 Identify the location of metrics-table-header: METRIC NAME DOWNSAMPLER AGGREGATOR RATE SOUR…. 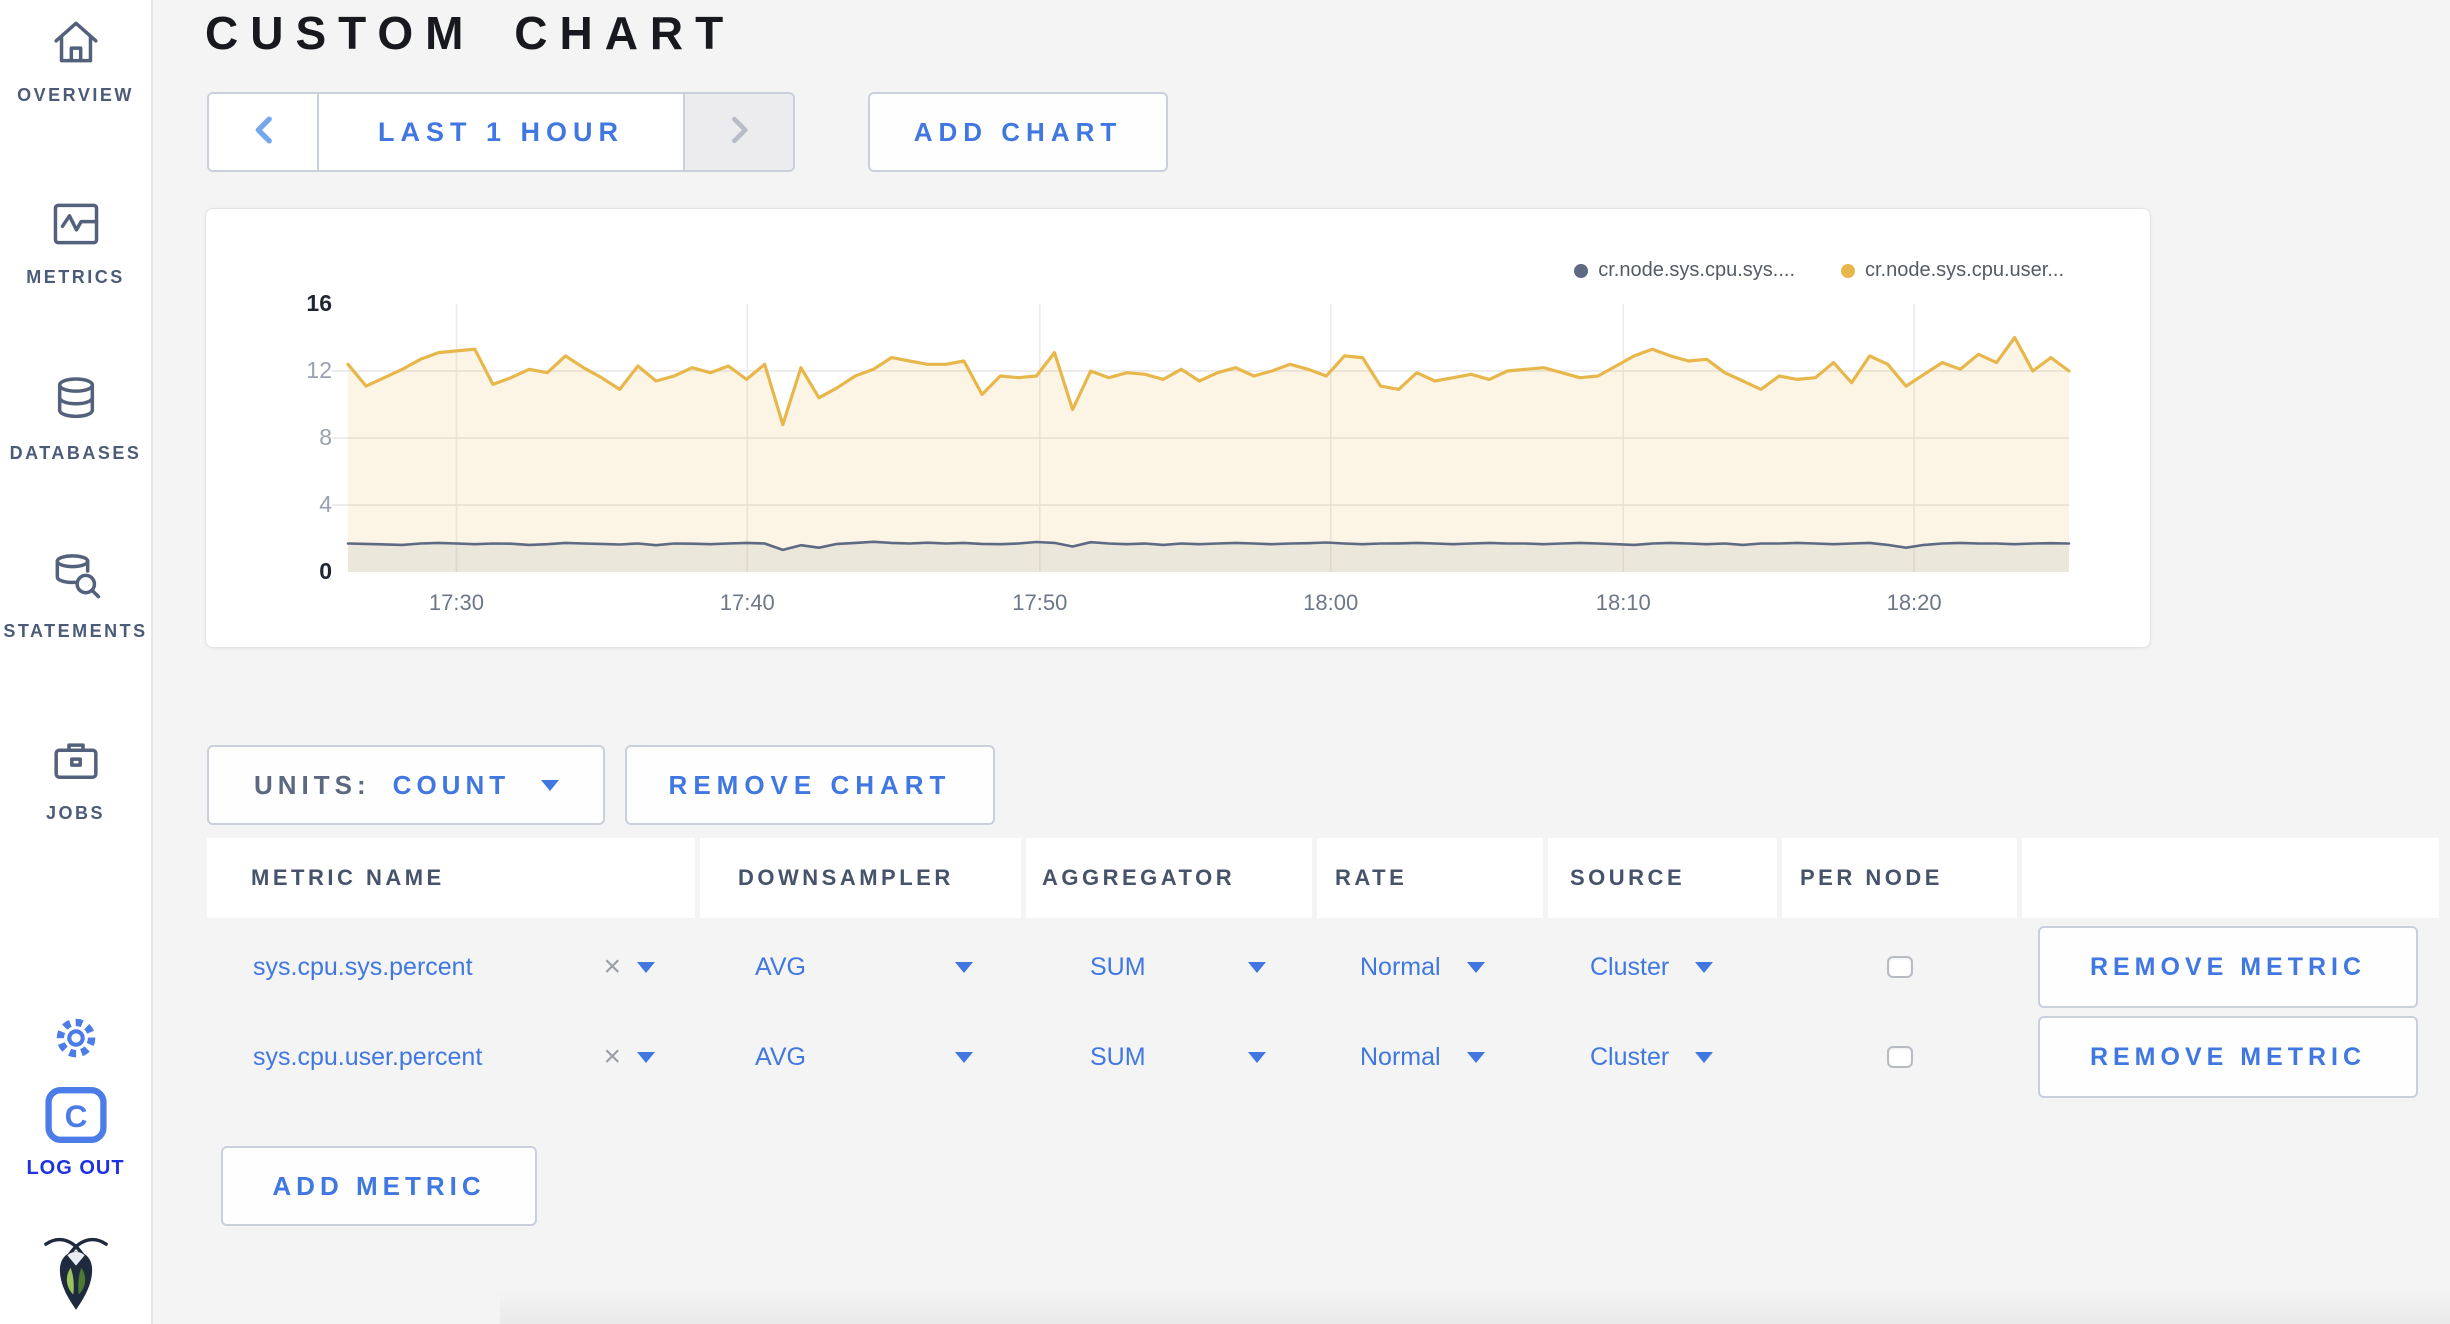
(1323, 878).